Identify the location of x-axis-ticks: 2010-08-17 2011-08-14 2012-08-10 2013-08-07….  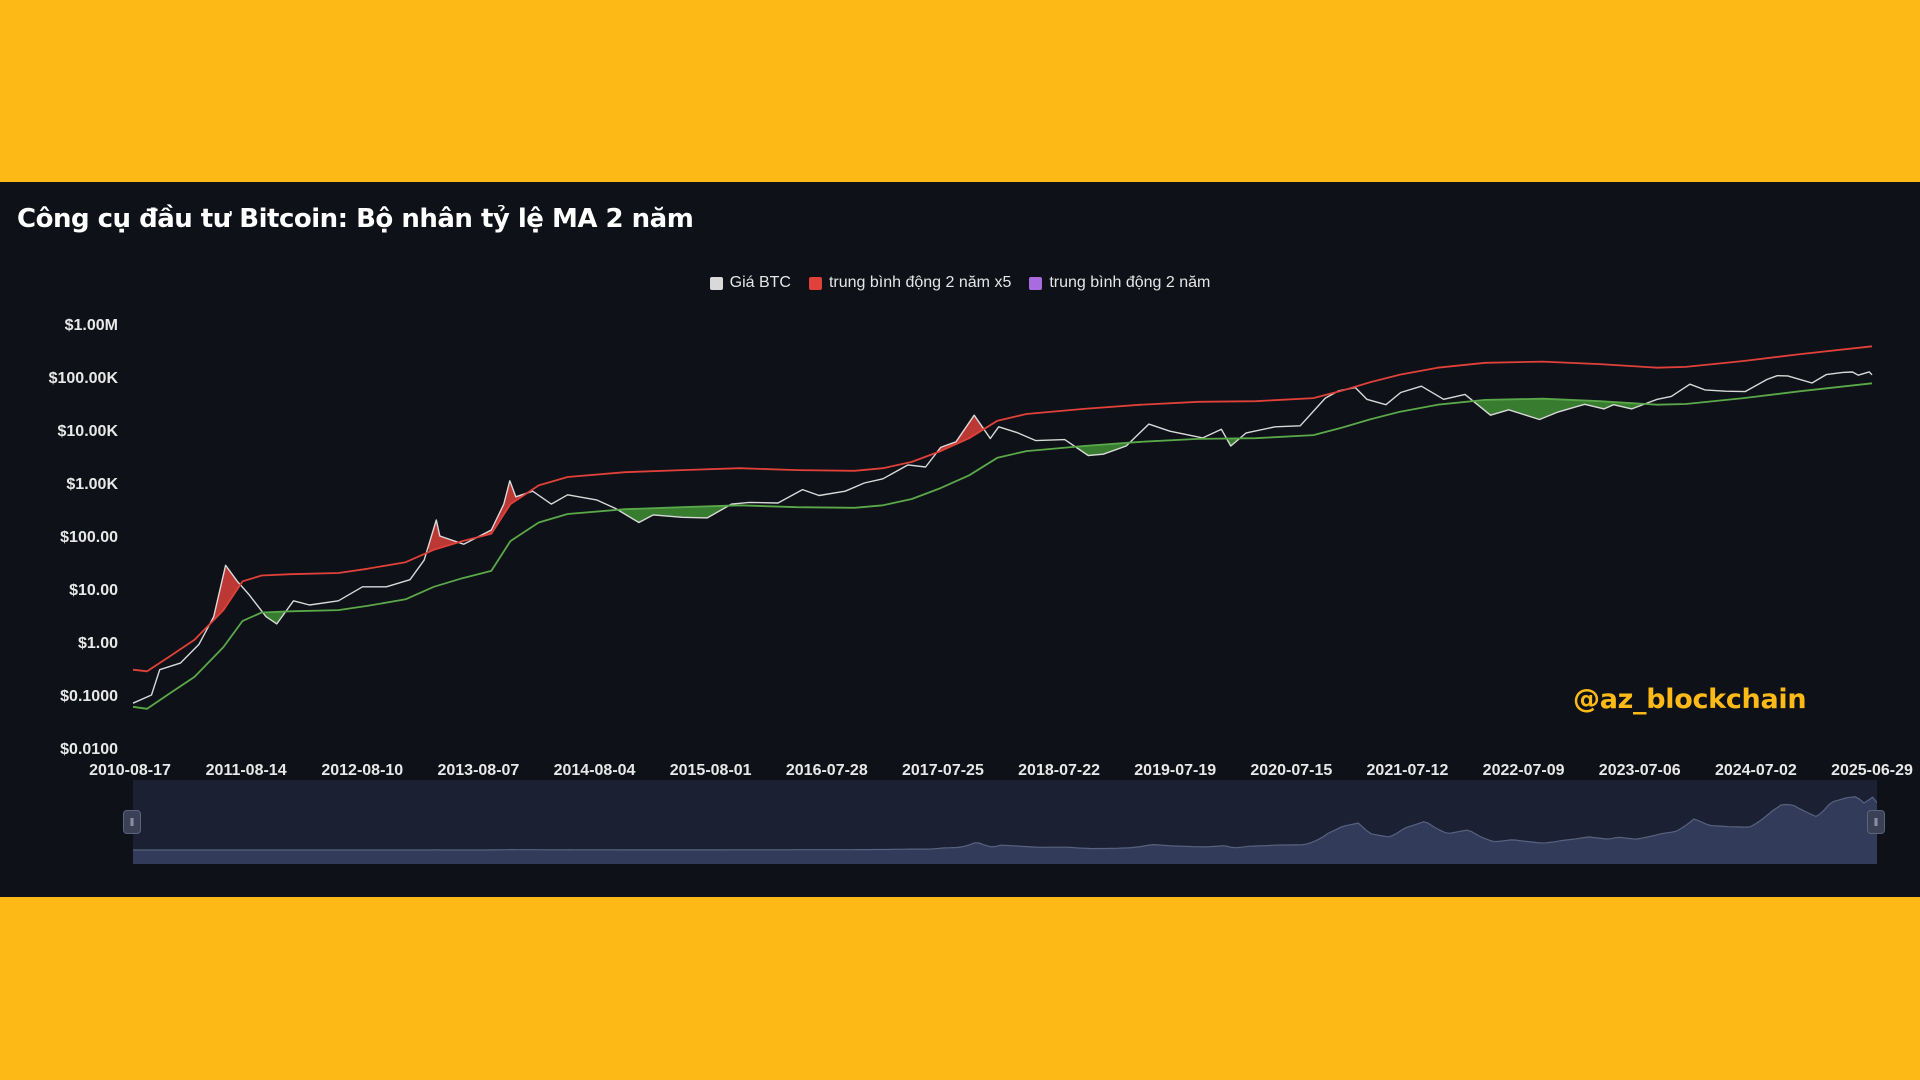
(1001, 770).